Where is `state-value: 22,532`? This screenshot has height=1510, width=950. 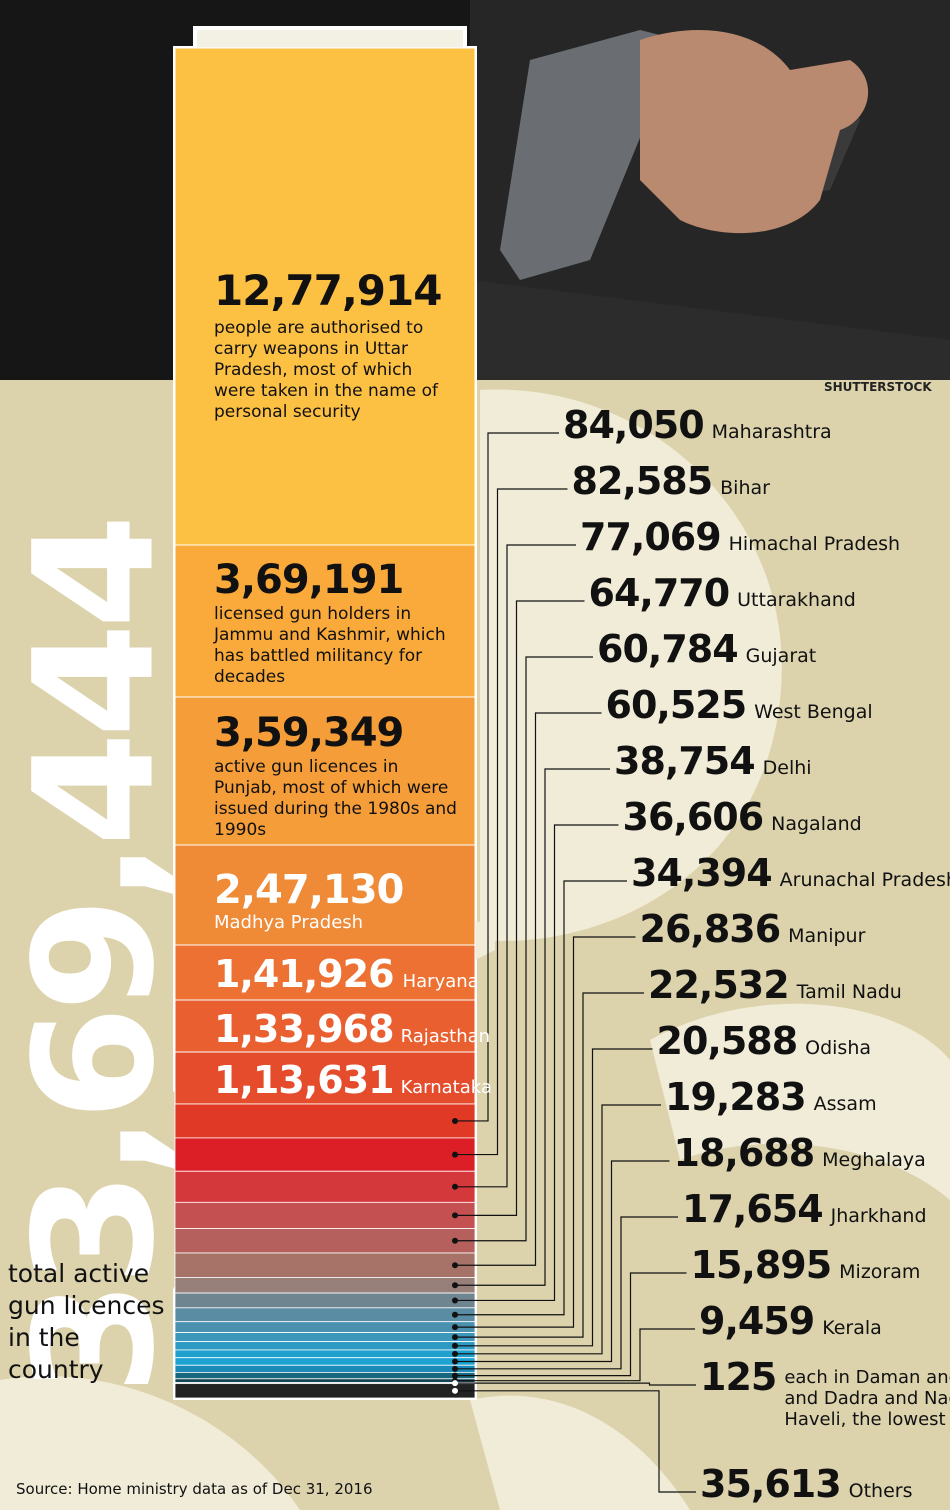 state-value: 22,532 is located at coordinates (719, 985).